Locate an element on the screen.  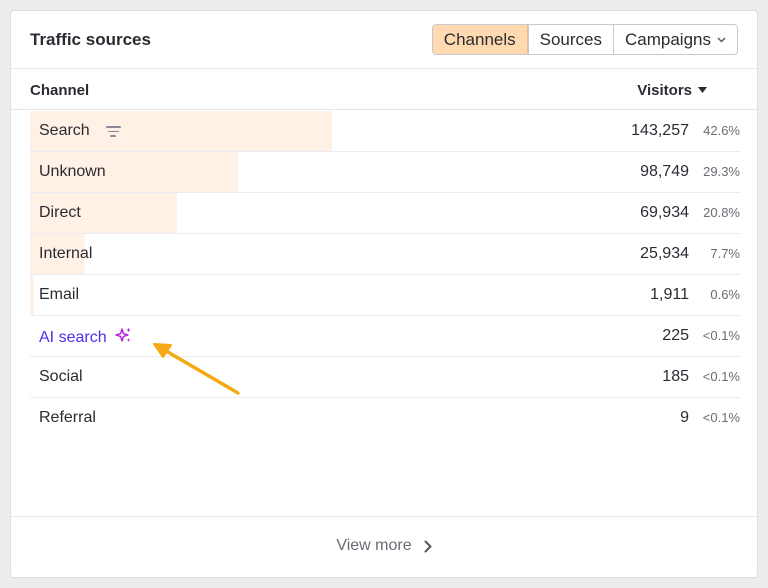
row-label: Internal is located at coordinates (65, 254).